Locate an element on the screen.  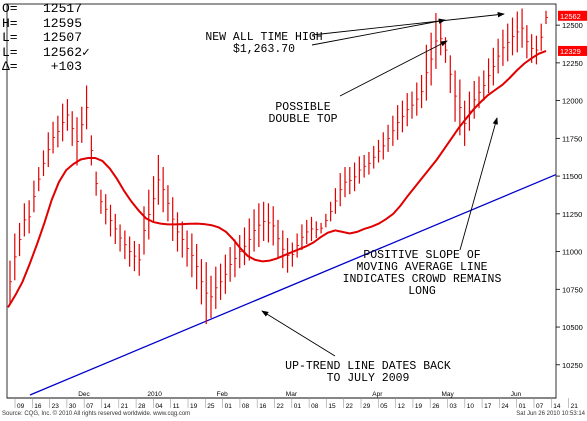
check-icon: ✓ is located at coordinates (86, 52).